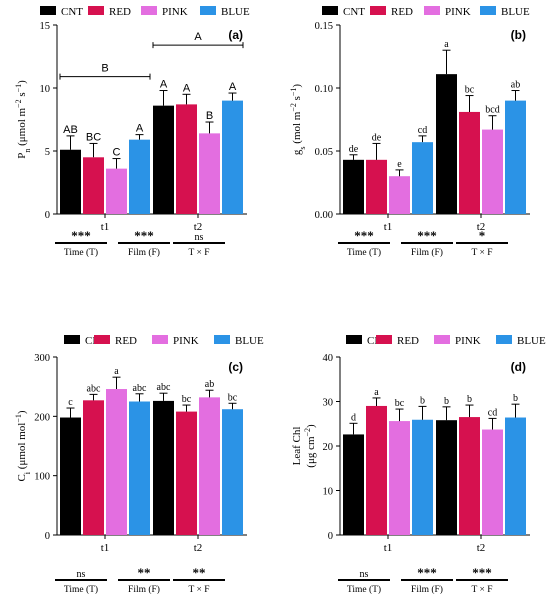 The width and height of the screenshot is (550, 602). Describe the element at coordinates (446, 401) in the screenshot. I see `significance-letter: b` at that location.